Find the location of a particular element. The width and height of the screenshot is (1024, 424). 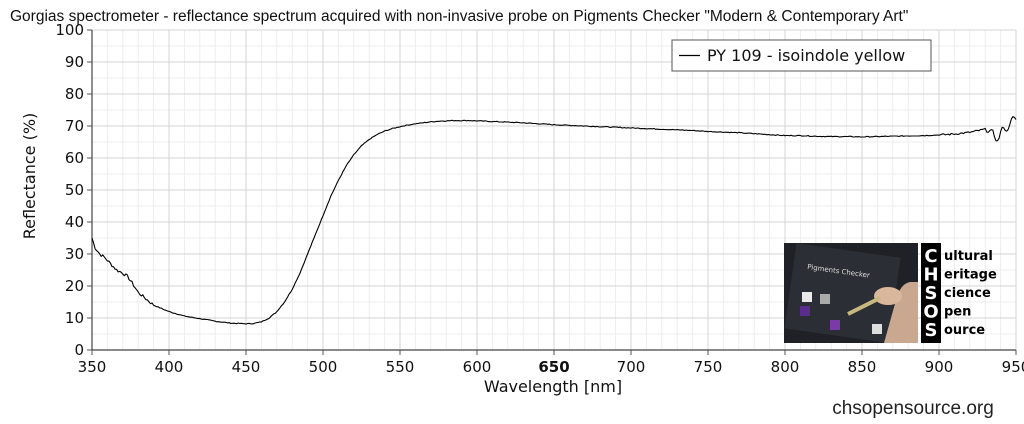

y-tick-label: 100 is located at coordinates (69, 30).